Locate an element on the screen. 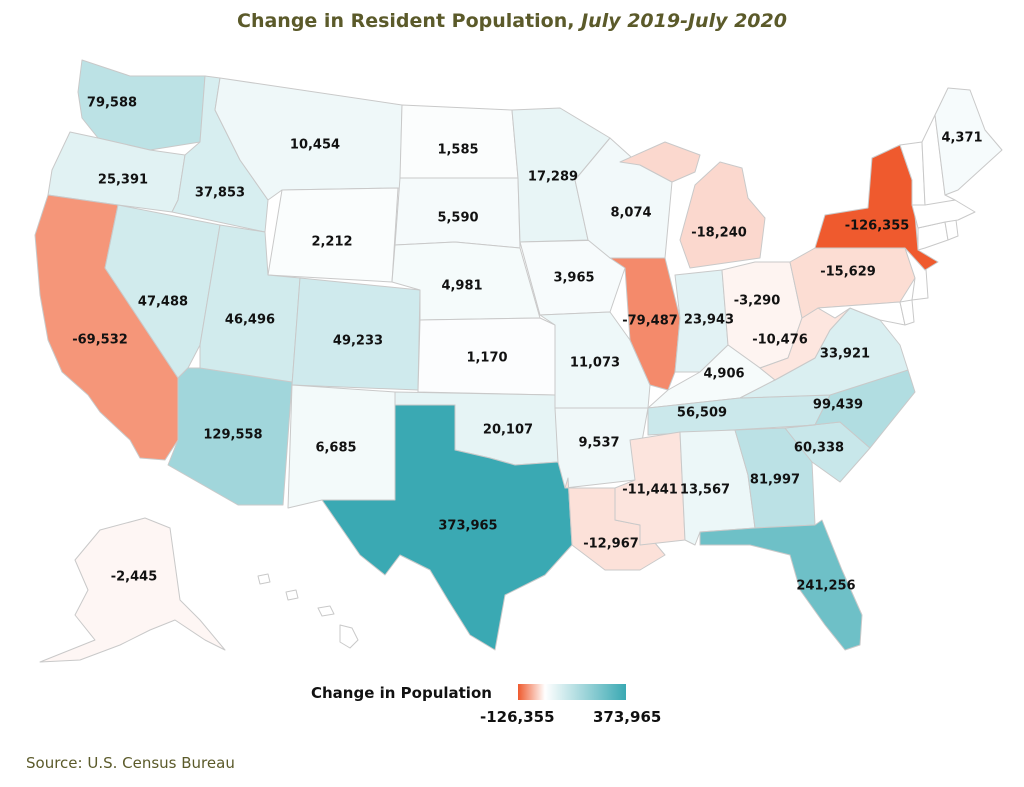 The height and width of the screenshot is (787, 1024). state-ak is located at coordinates (132, 590).